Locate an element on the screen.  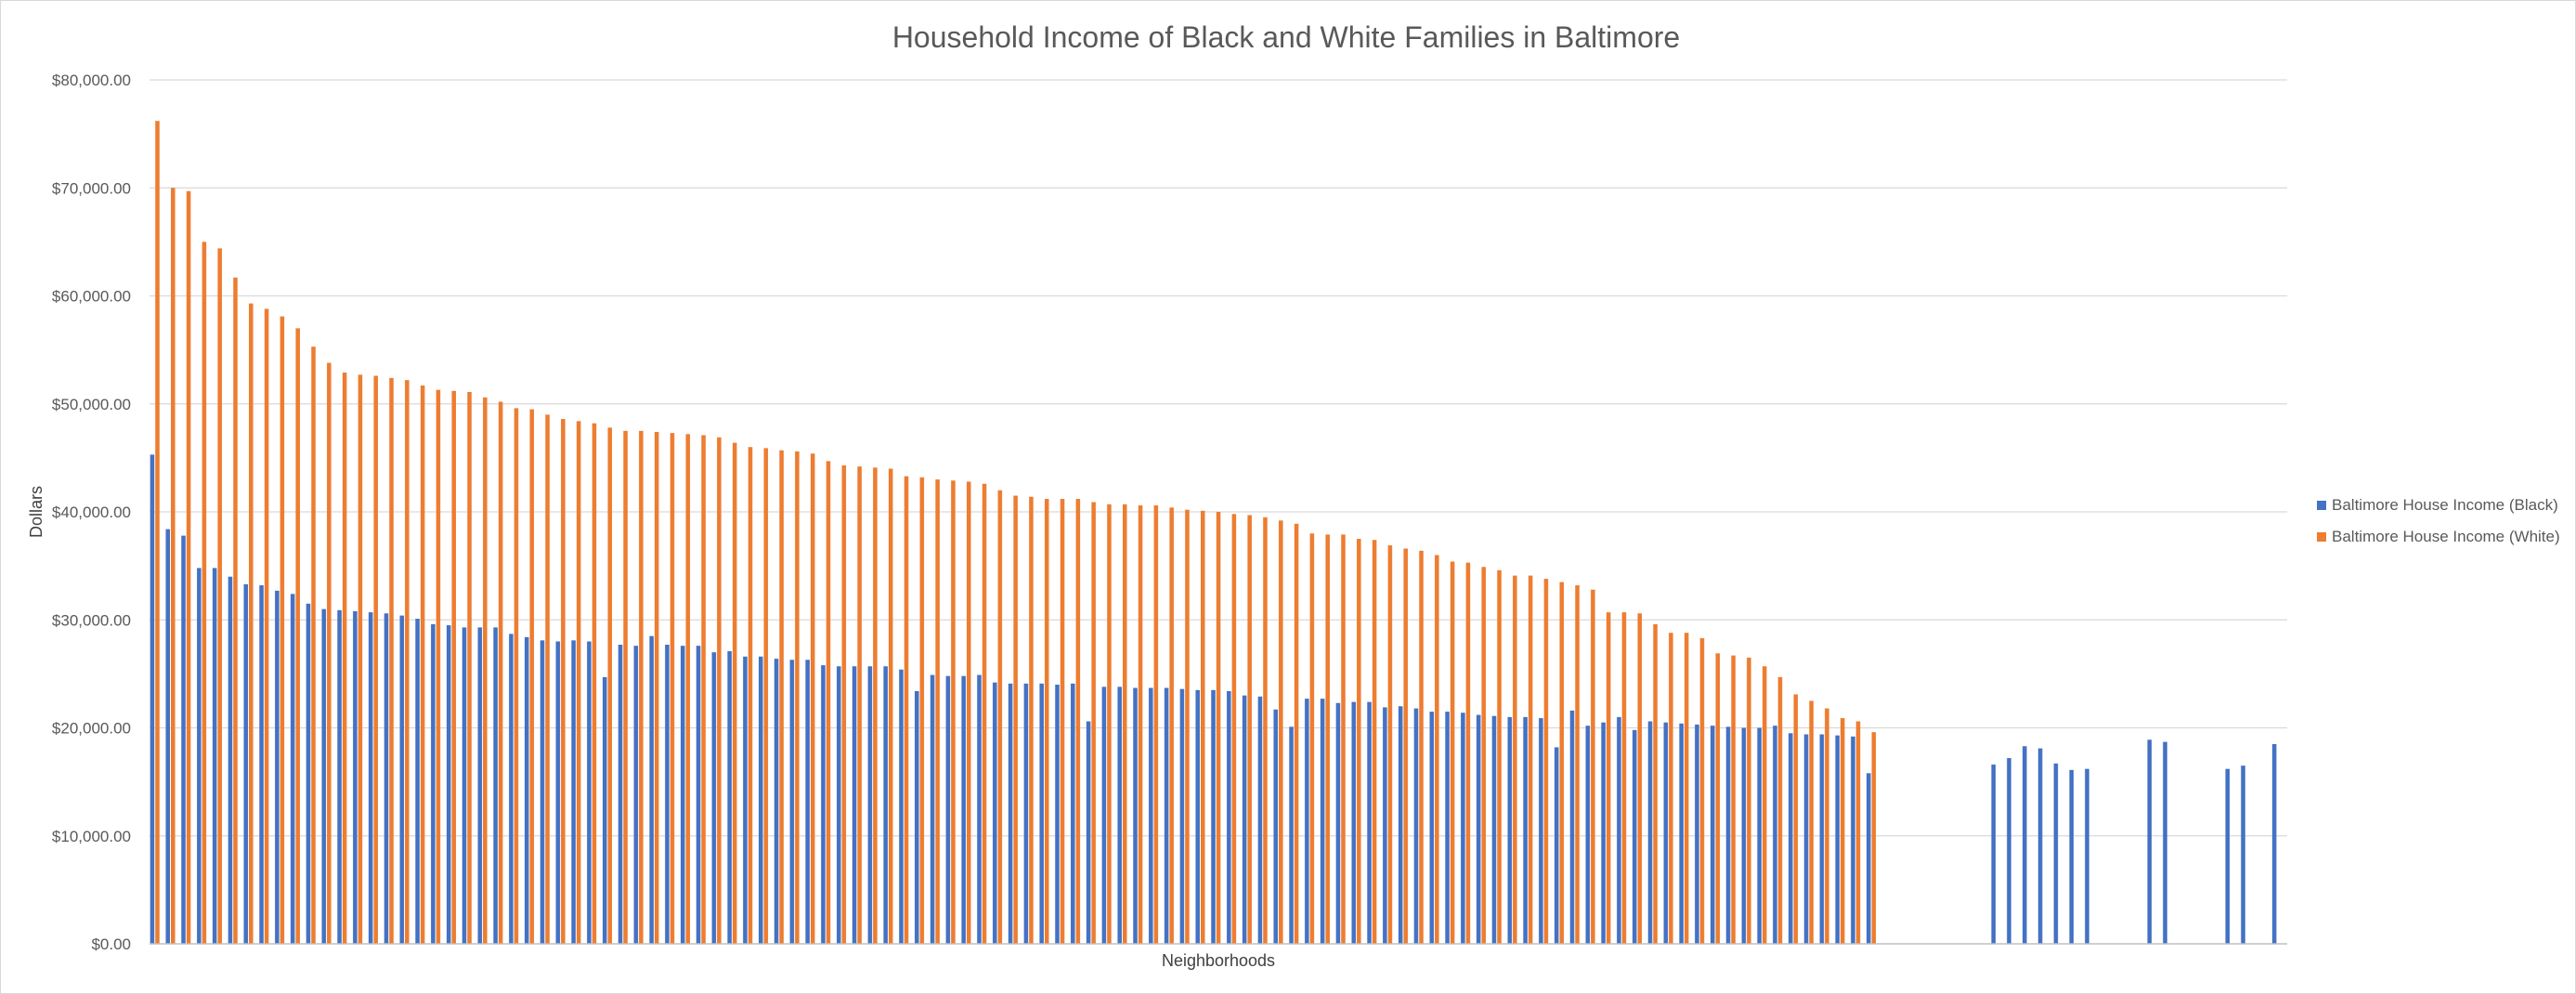
y-tick-label: $10,000.00 is located at coordinates (91, 837).